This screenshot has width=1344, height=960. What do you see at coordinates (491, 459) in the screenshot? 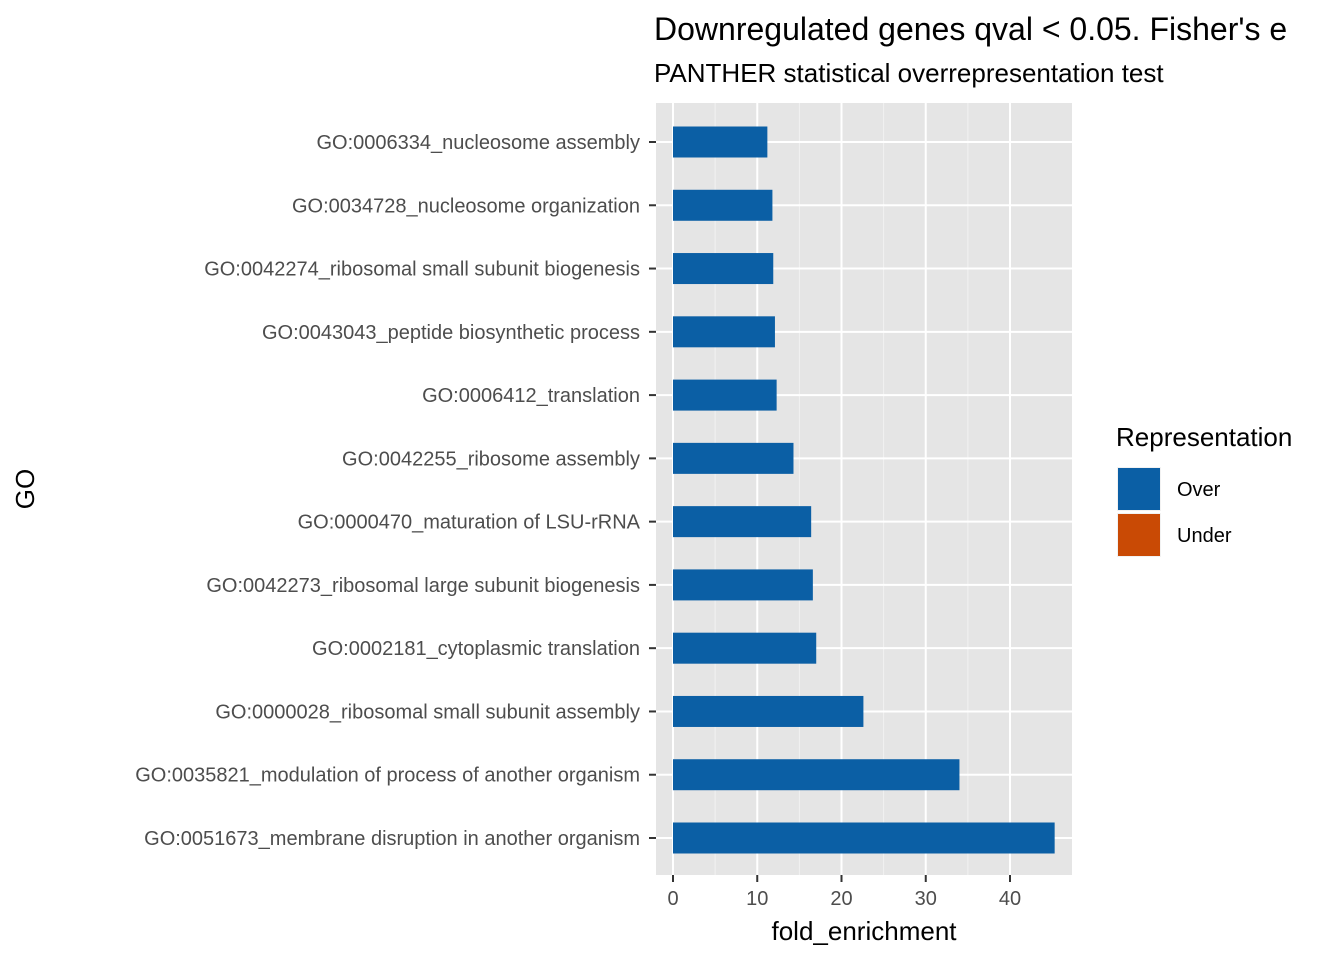
I see `y-tick-label: GO:0042255_ribosome assembly` at bounding box center [491, 459].